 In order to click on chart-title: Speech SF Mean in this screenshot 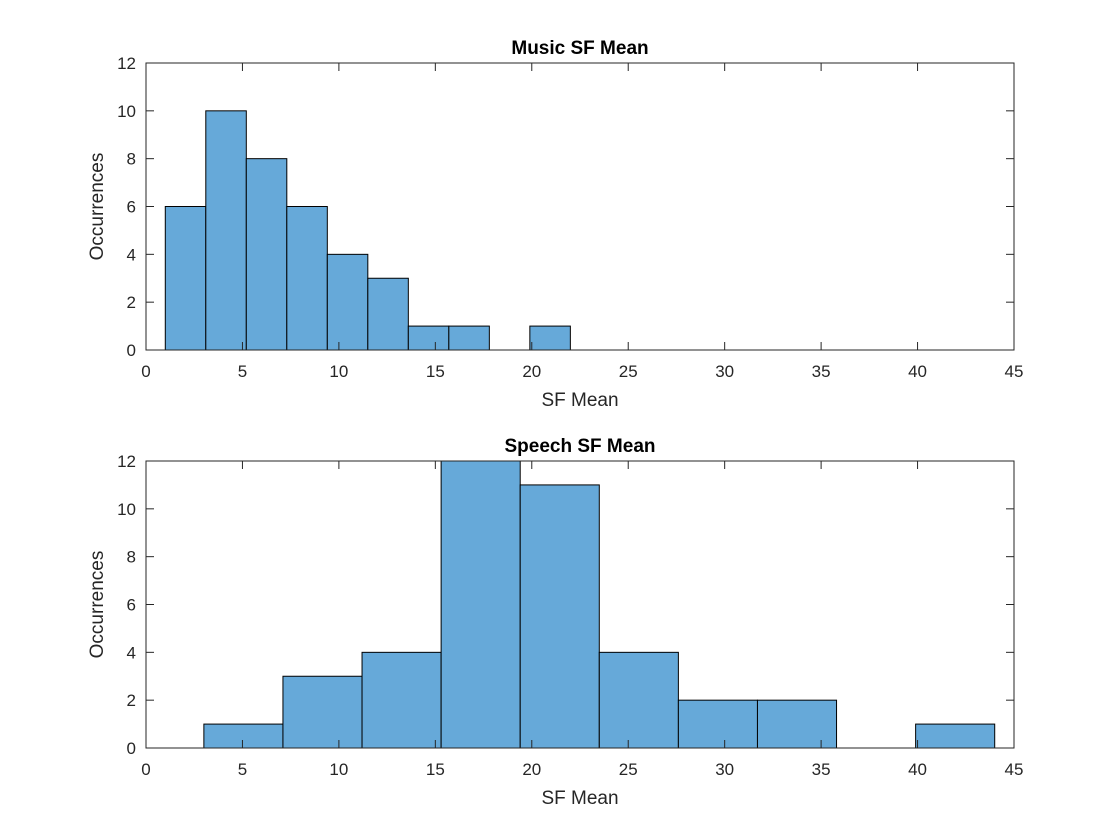, I will do `click(580, 446)`.